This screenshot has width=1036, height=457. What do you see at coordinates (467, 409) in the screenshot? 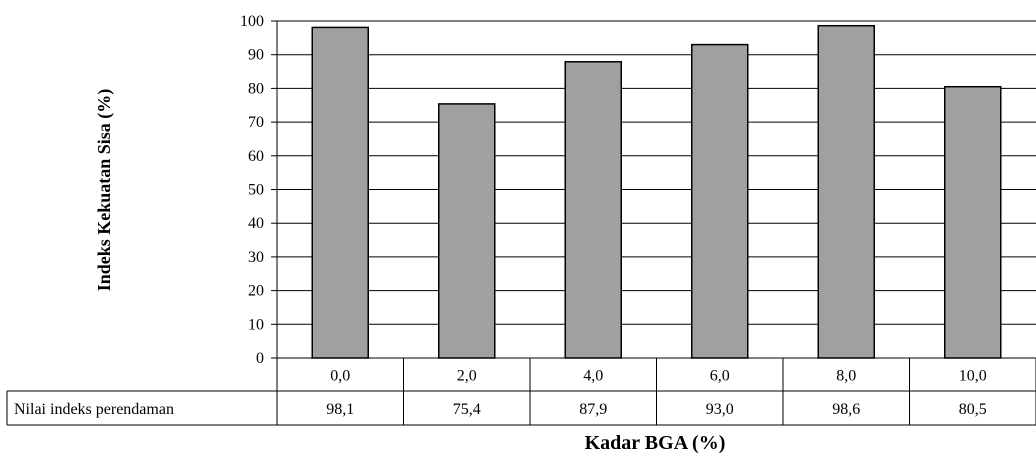
I see `data-value-label: 75,4` at bounding box center [467, 409].